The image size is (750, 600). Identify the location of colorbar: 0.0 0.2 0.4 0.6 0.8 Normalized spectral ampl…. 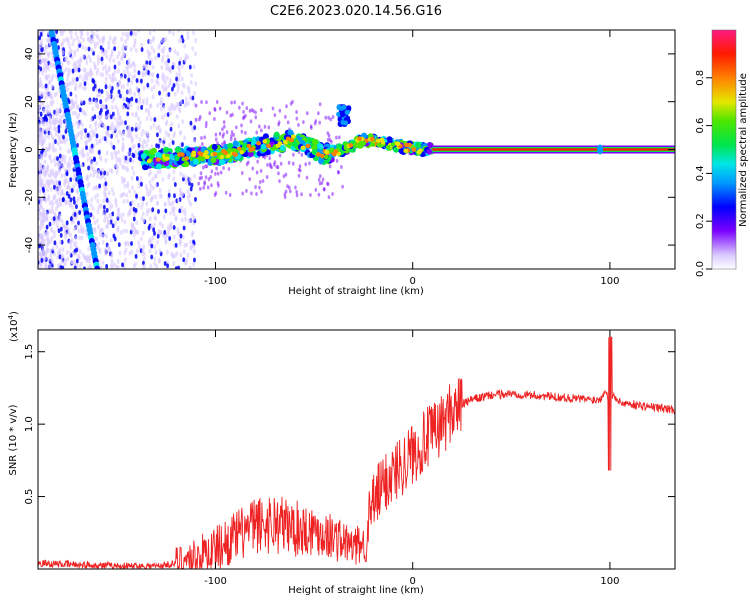
(722, 153).